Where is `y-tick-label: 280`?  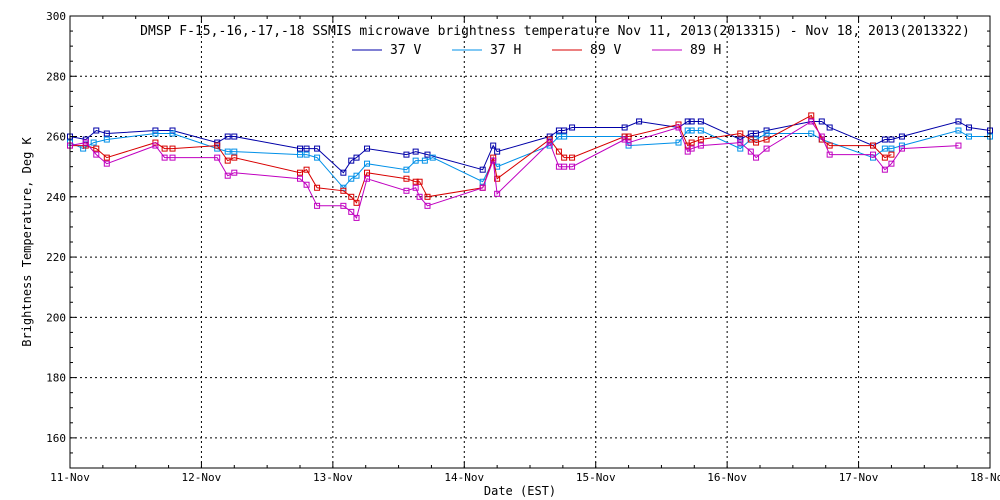 y-tick-label: 280 is located at coordinates (56, 76).